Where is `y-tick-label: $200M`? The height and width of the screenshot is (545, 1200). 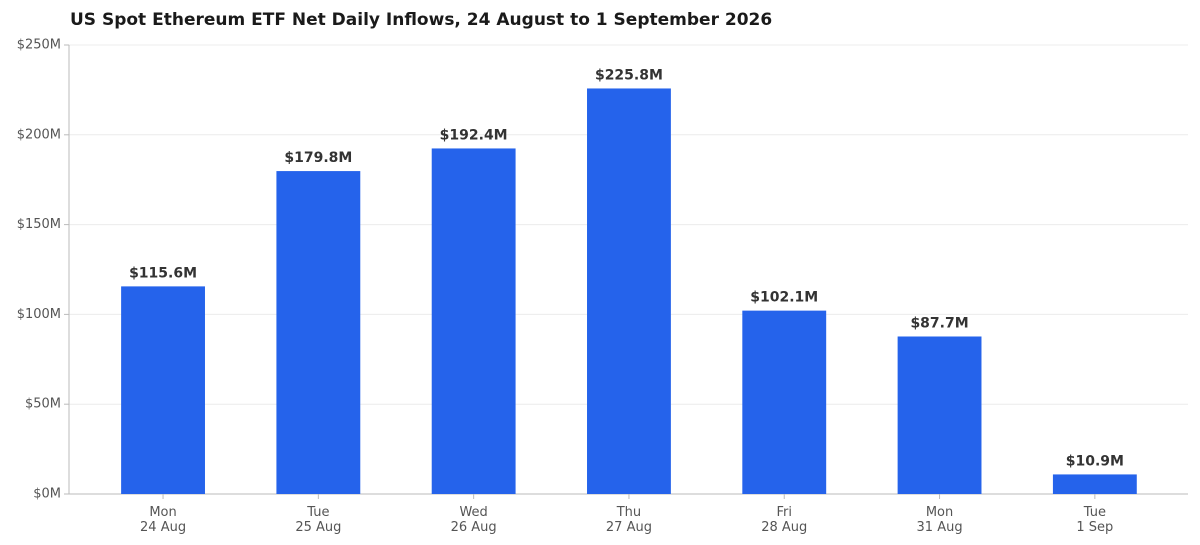 y-tick-label: $200M is located at coordinates (39, 134).